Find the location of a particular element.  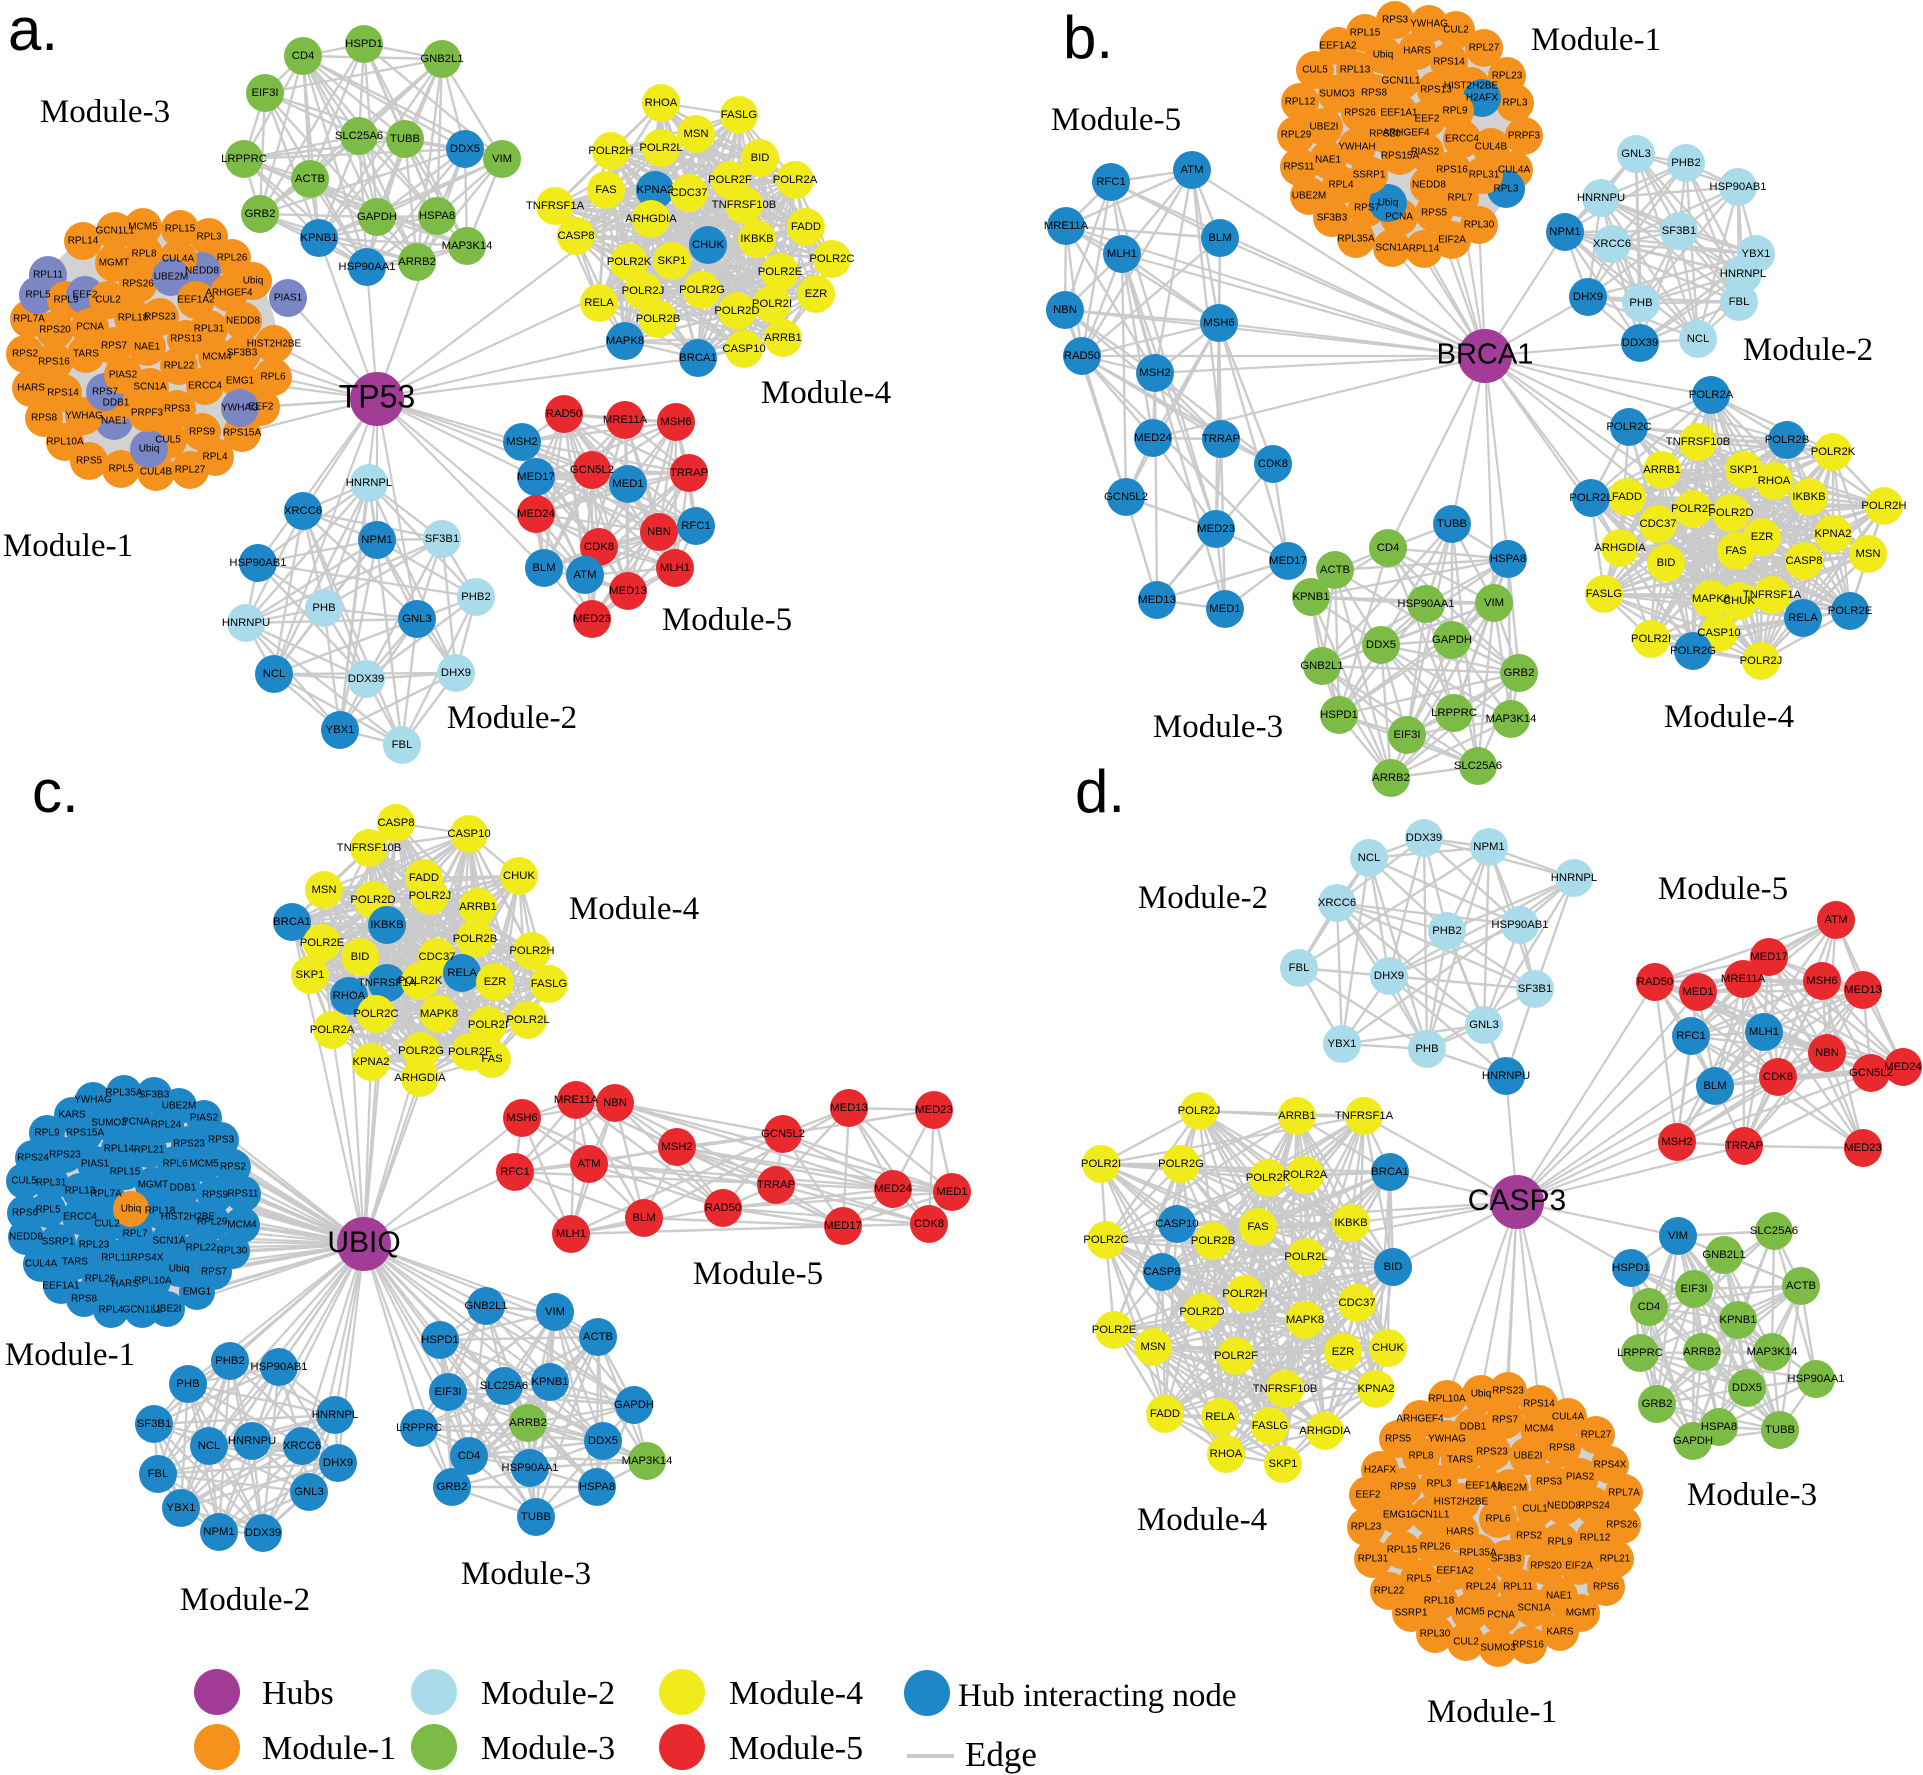

svg-text: Ubiq is located at coordinates (253, 281).